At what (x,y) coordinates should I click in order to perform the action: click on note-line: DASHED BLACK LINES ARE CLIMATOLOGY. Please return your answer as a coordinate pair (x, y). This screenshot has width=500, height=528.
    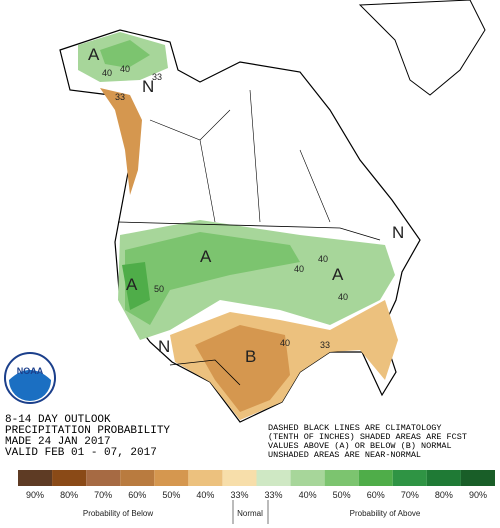
    Looking at the image, I should click on (354, 428).